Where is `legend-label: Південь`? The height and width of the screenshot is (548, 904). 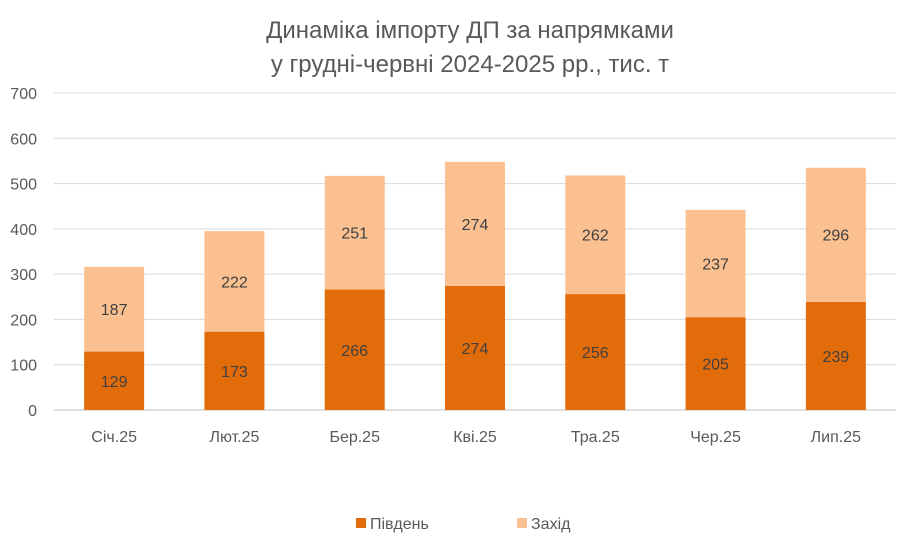 legend-label: Південь is located at coordinates (399, 524).